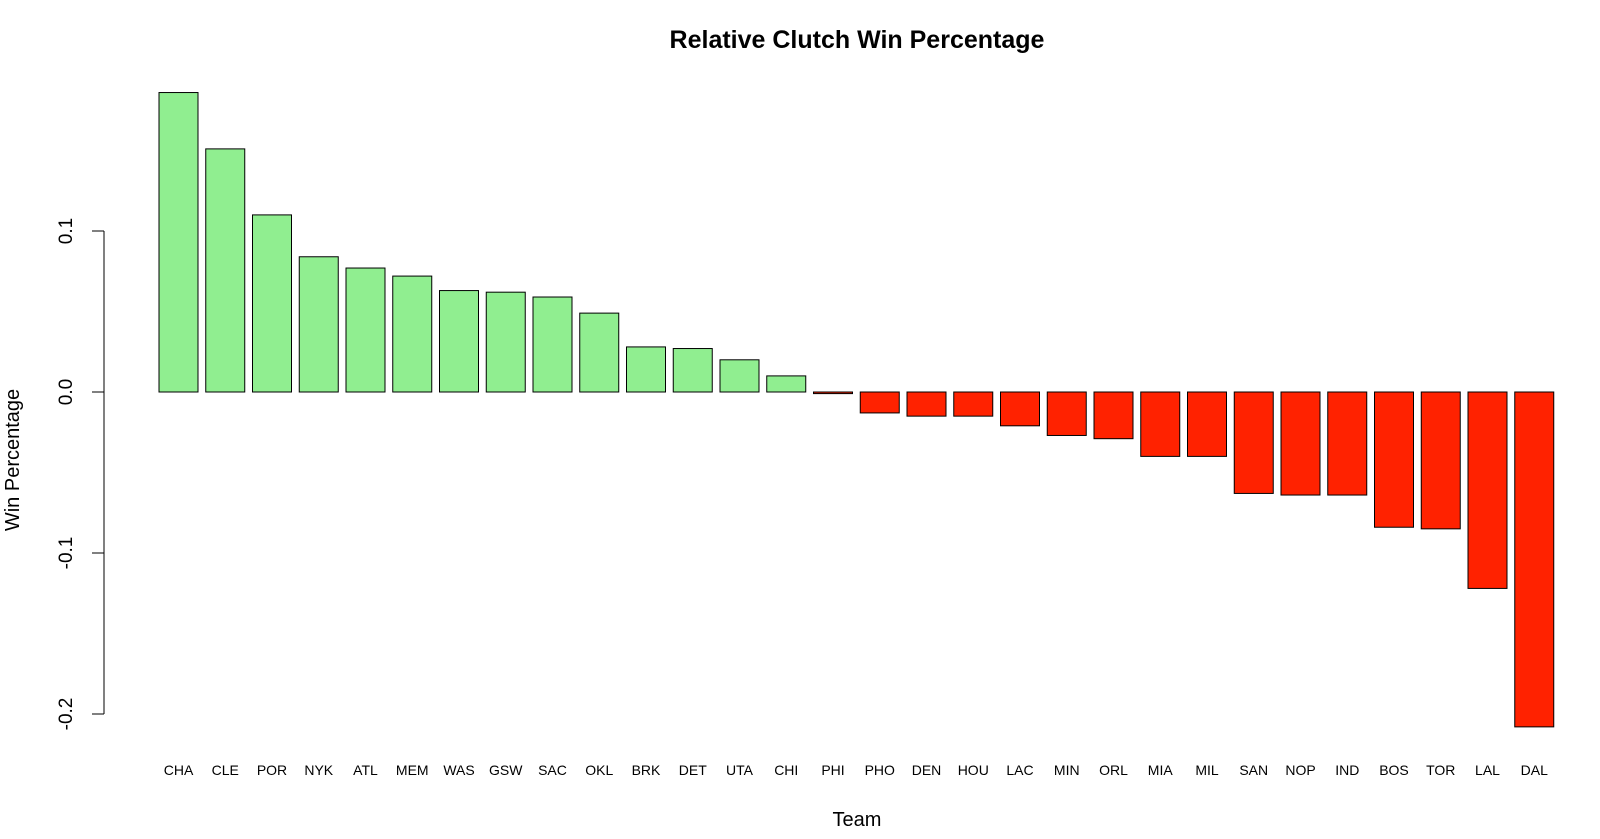 Image resolution: width=1600 pixels, height=839 pixels. Describe the element at coordinates (1347, 443) in the screenshot. I see `bar-ind` at that location.